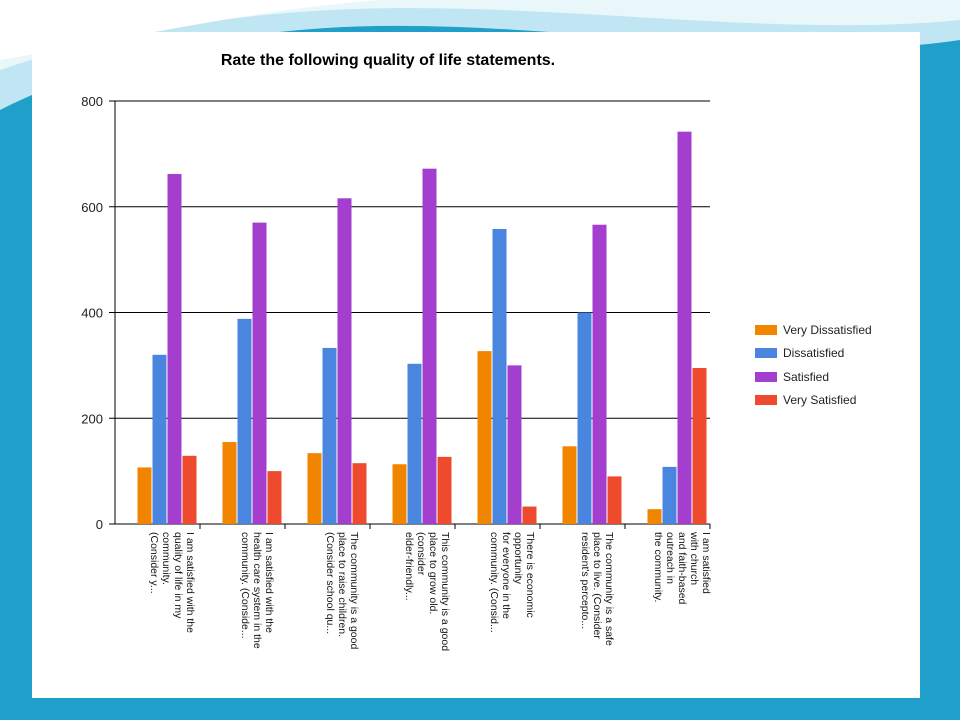 This screenshot has height=720, width=960. What do you see at coordinates (505, 575) in the screenshot?
I see `x-category-line: for everyone in the` at bounding box center [505, 575].